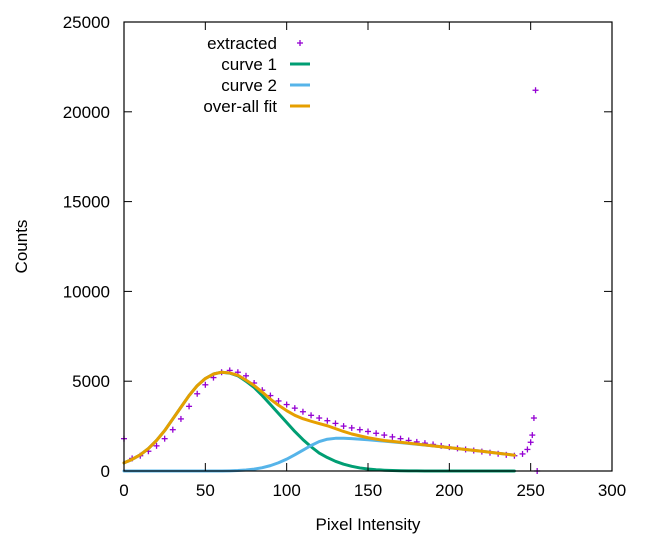 The height and width of the screenshot is (540, 647). Describe the element at coordinates (530, 490) in the screenshot. I see `x-tick-label: 250` at that location.